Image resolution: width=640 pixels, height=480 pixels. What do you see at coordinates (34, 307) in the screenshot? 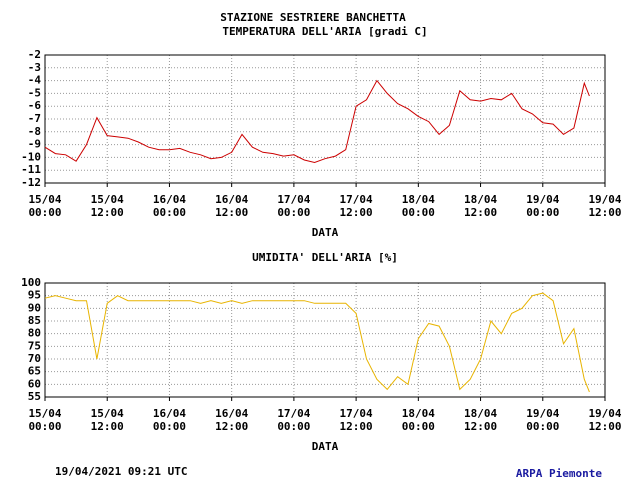
I see `y-tick-label: 90` at bounding box center [34, 307].